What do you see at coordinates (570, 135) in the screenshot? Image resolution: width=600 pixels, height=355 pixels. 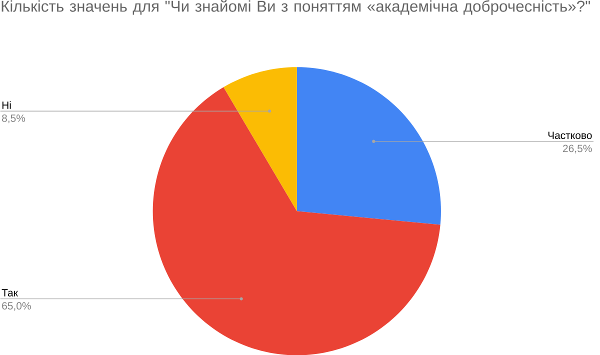 I see `slice-label: Частково` at bounding box center [570, 135].